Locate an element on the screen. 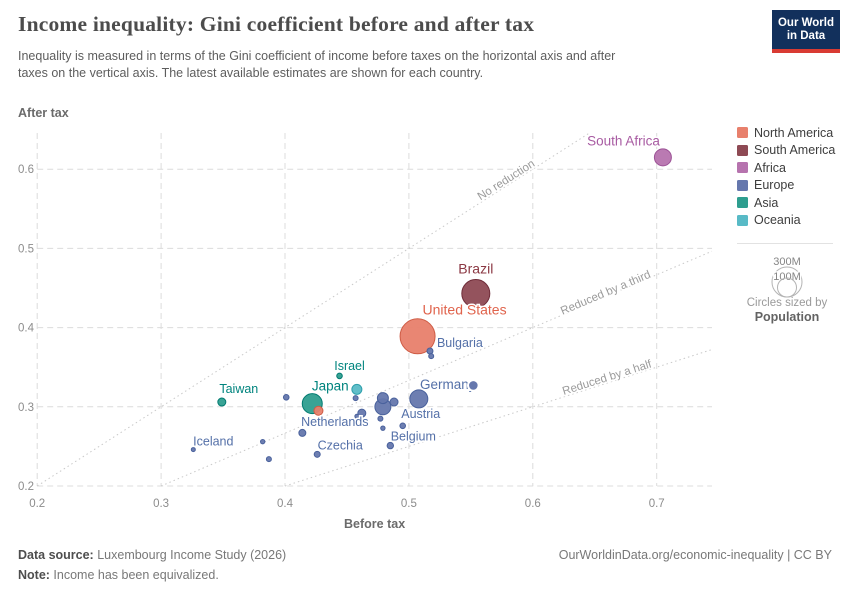  data-point-united-states is located at coordinates (417, 336).